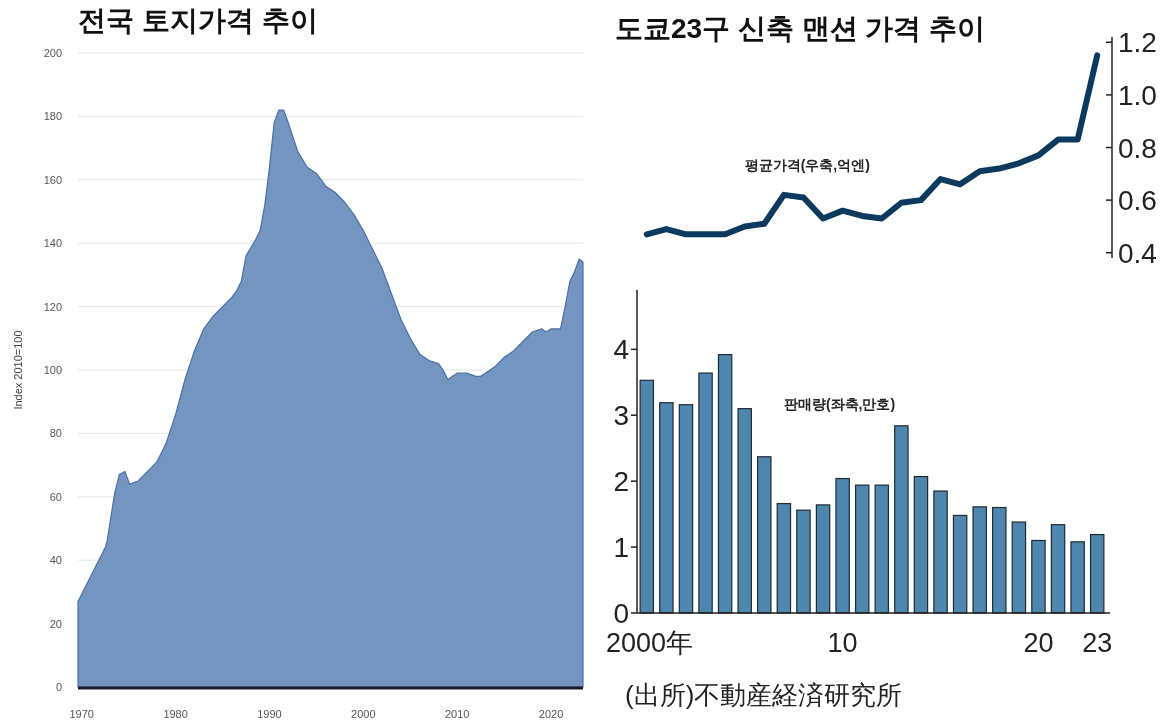 The image size is (1167, 725). What do you see at coordinates (52, 243) in the screenshot?
I see `y-tick-label: 140` at bounding box center [52, 243].